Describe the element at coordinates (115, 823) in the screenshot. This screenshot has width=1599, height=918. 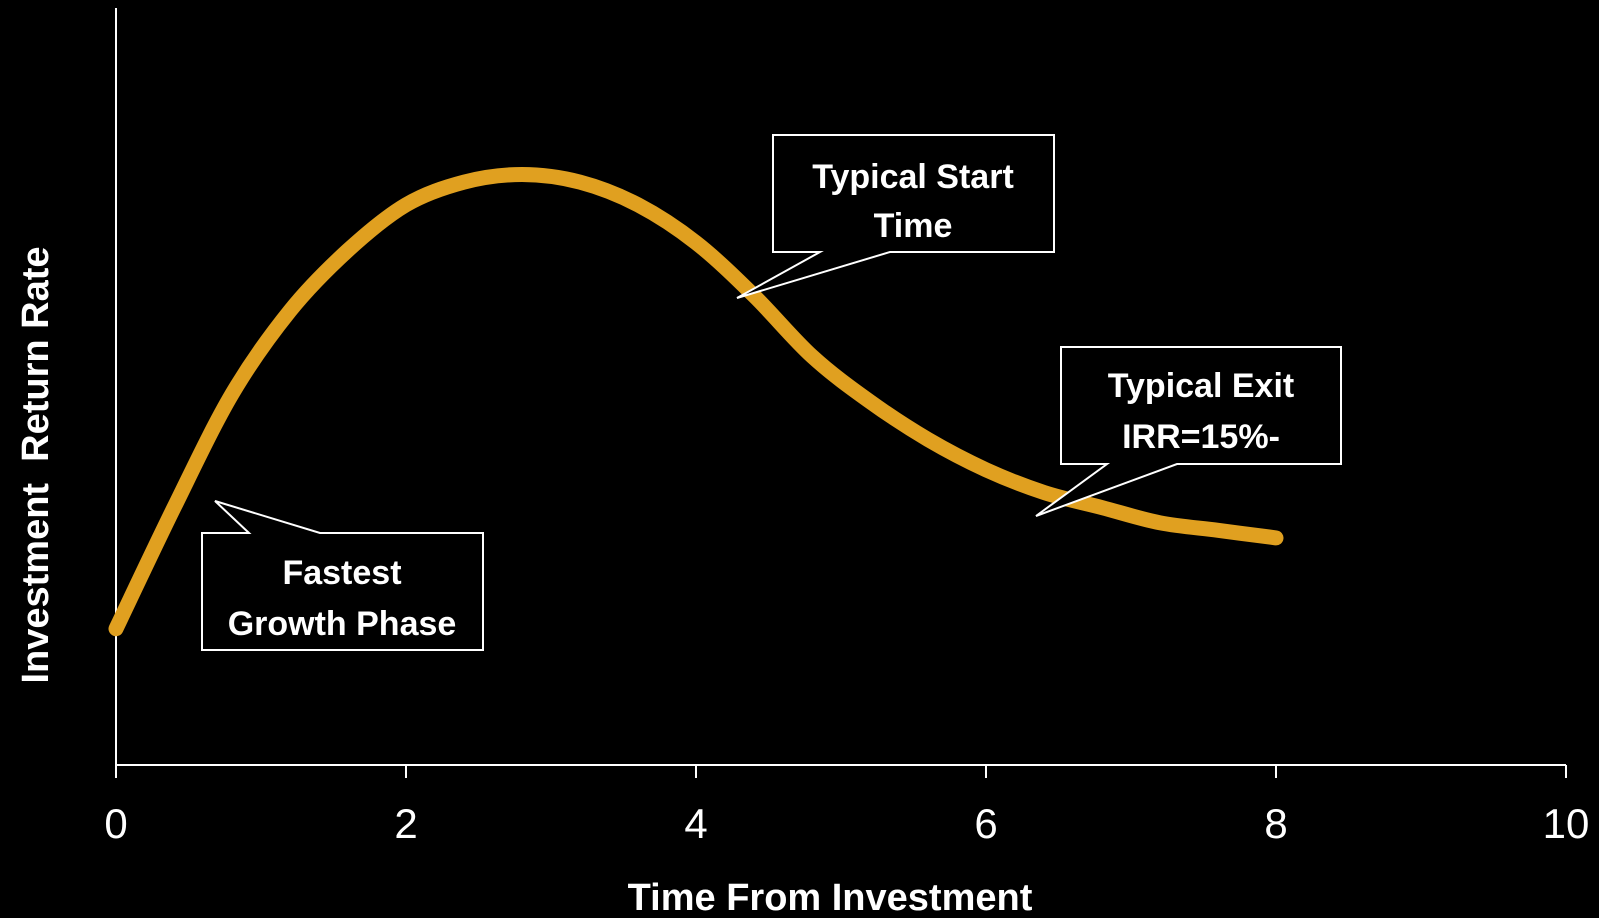
I see `x-tick-label: 0` at that location.